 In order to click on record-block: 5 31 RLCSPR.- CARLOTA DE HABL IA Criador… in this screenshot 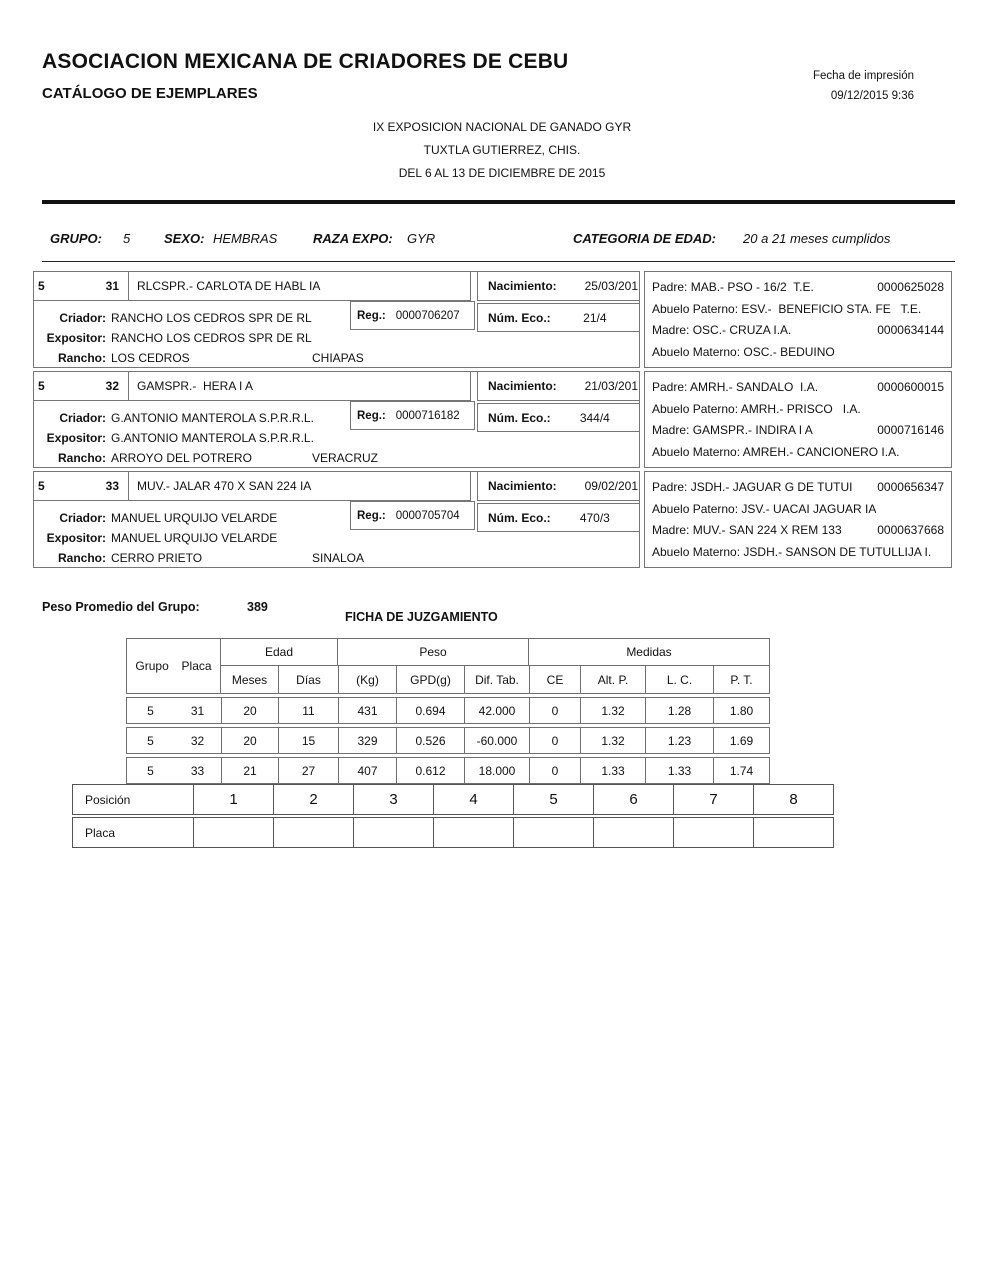, I will do `click(495, 319)`.